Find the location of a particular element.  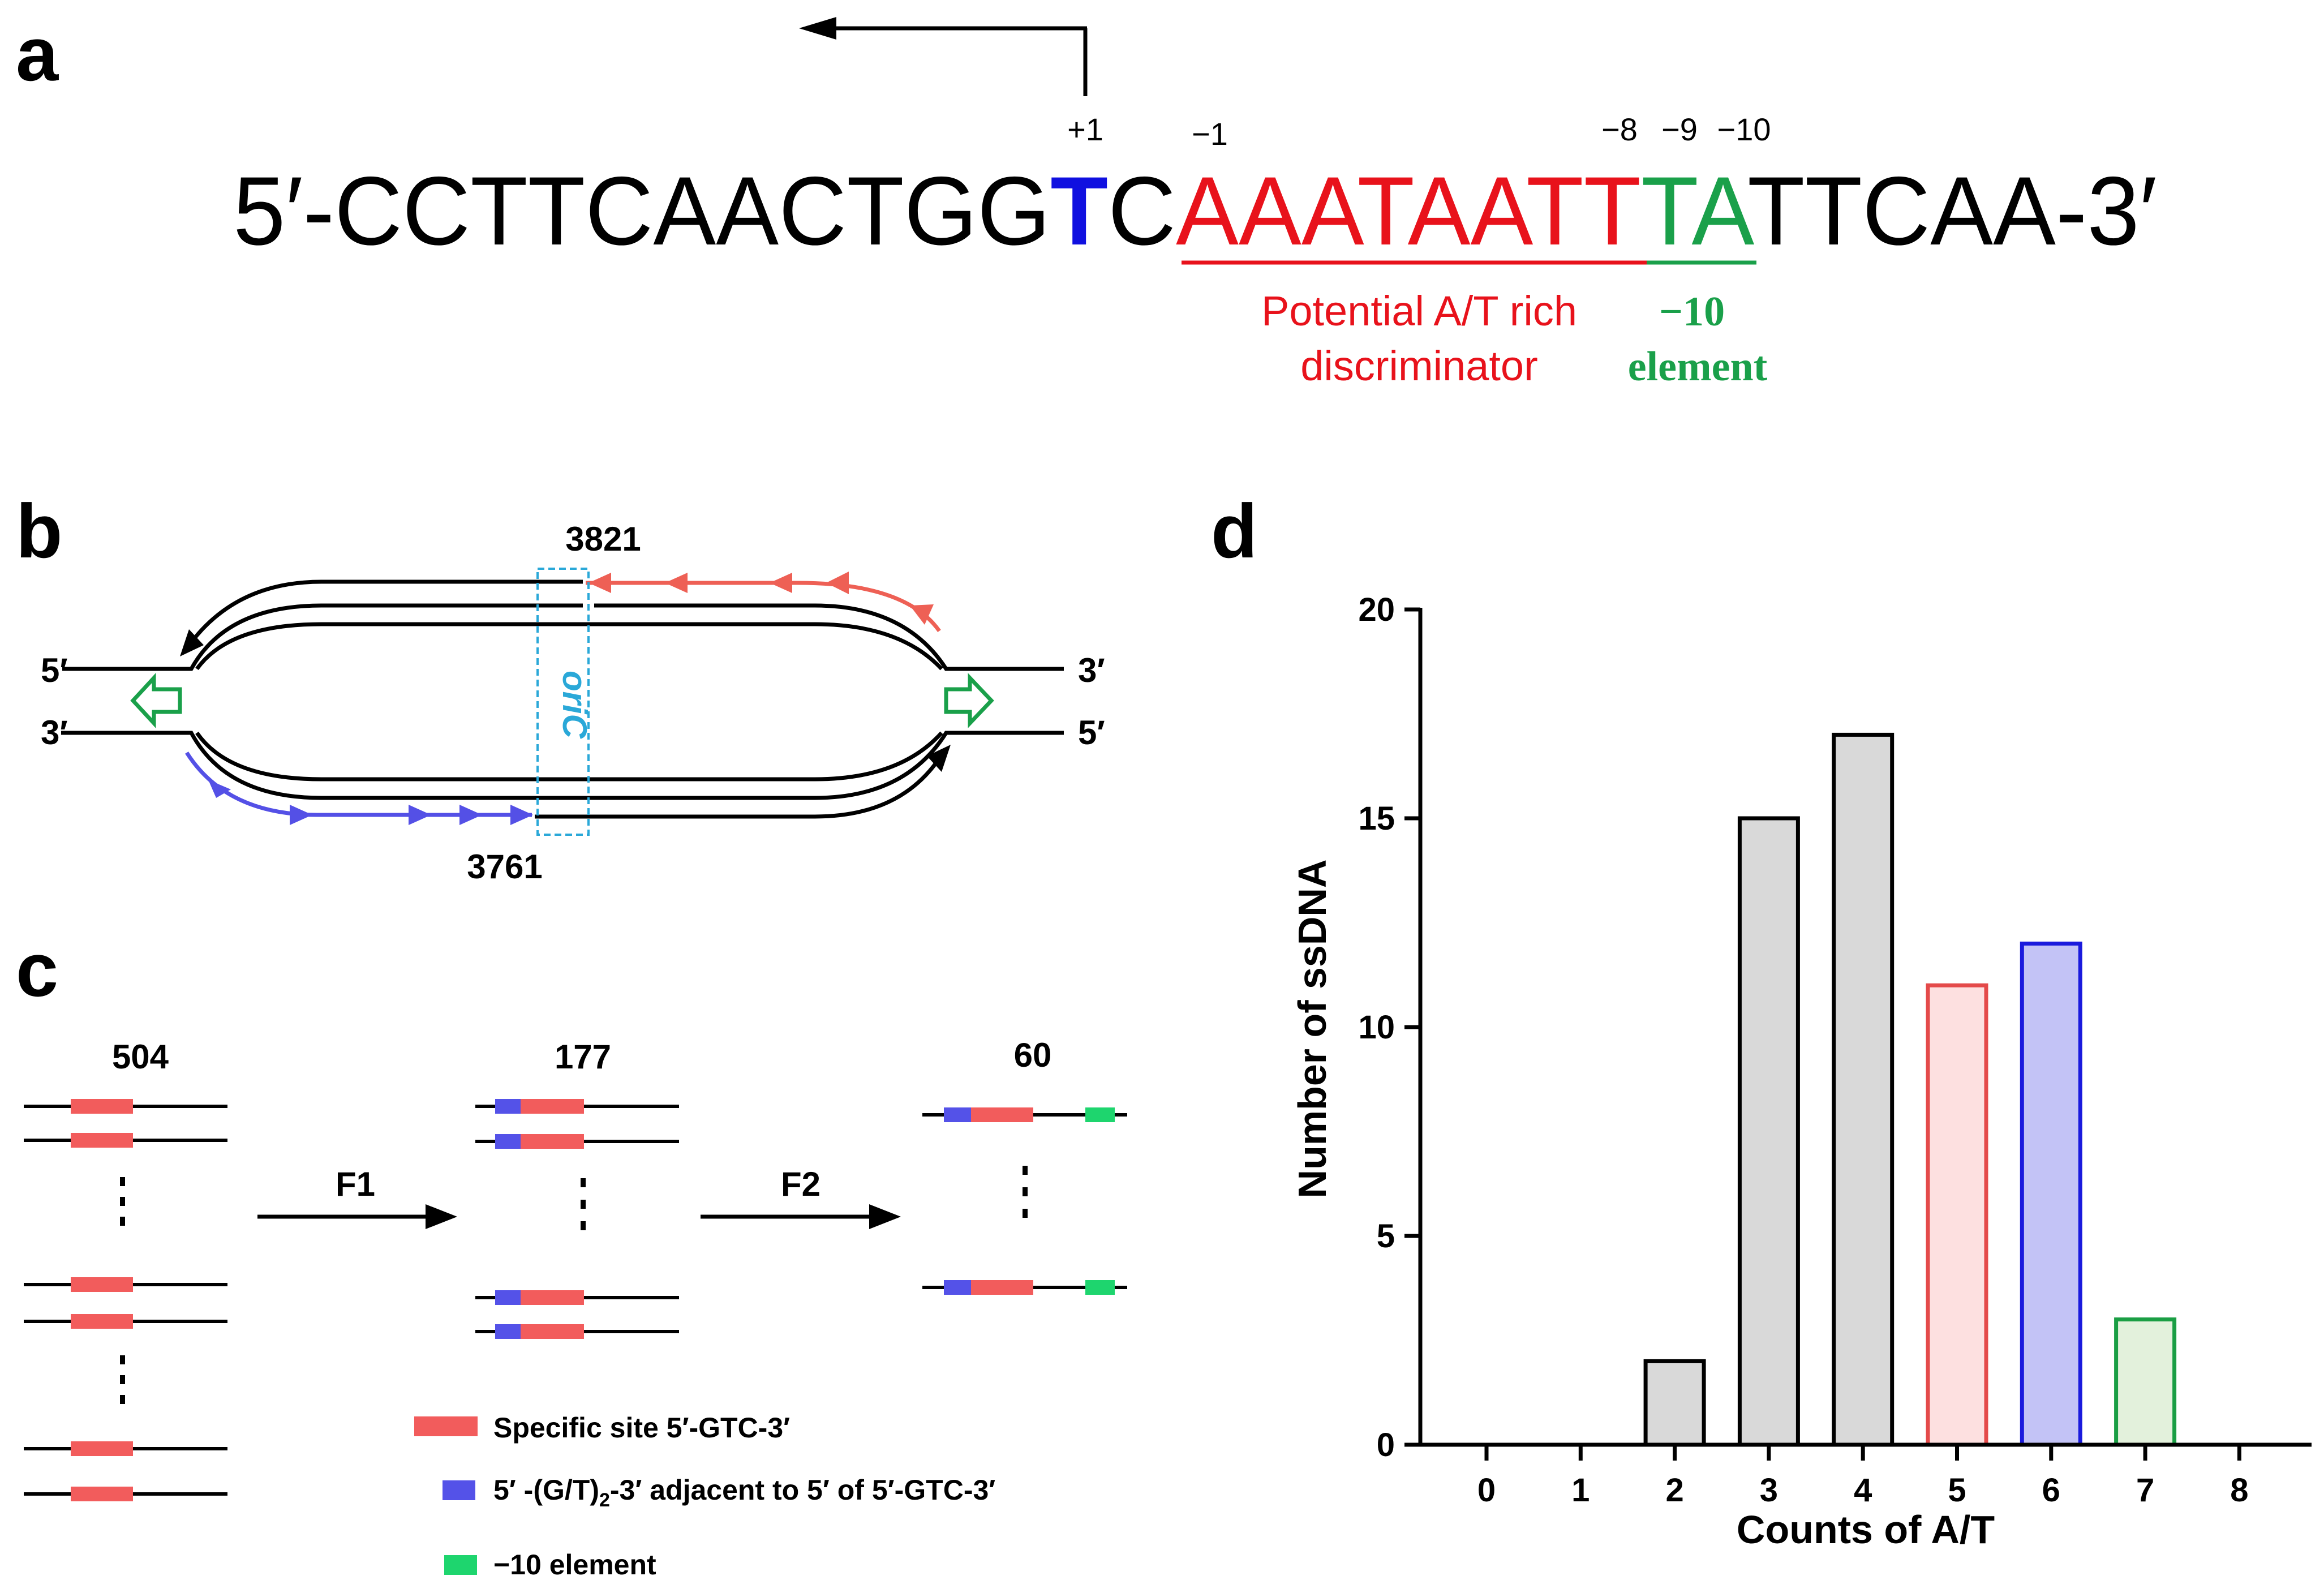

element-label-line1: −10 is located at coordinates (1692, 312).